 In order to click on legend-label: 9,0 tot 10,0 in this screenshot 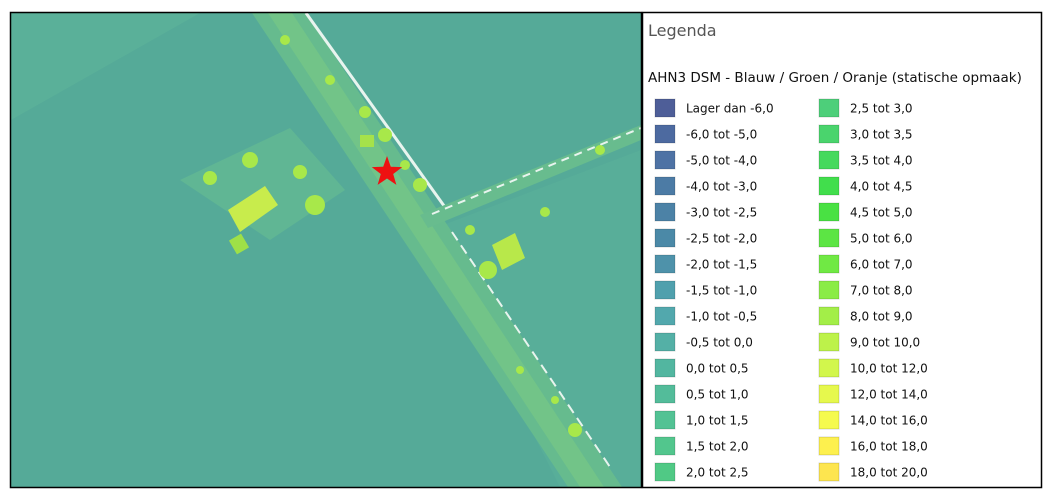, I will do `click(885, 343)`.